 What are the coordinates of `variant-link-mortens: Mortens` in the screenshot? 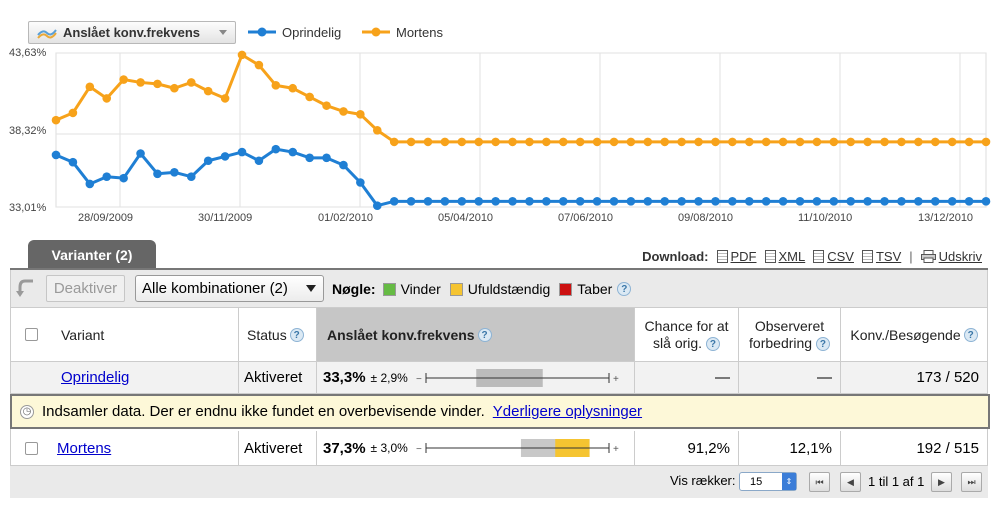 It's located at (84, 448).